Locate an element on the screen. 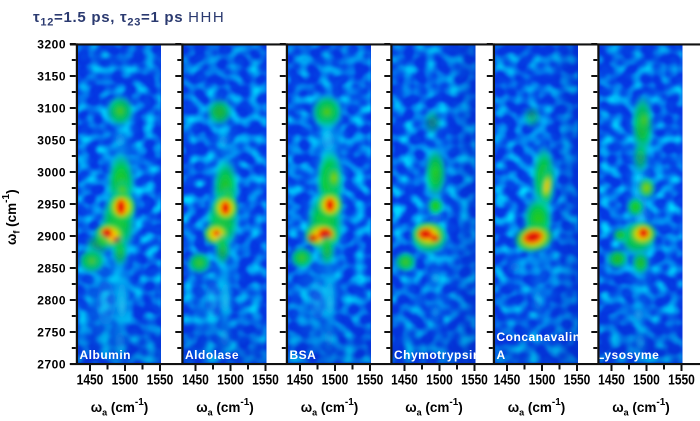  svg-text: 2750 is located at coordinates (51, 332).